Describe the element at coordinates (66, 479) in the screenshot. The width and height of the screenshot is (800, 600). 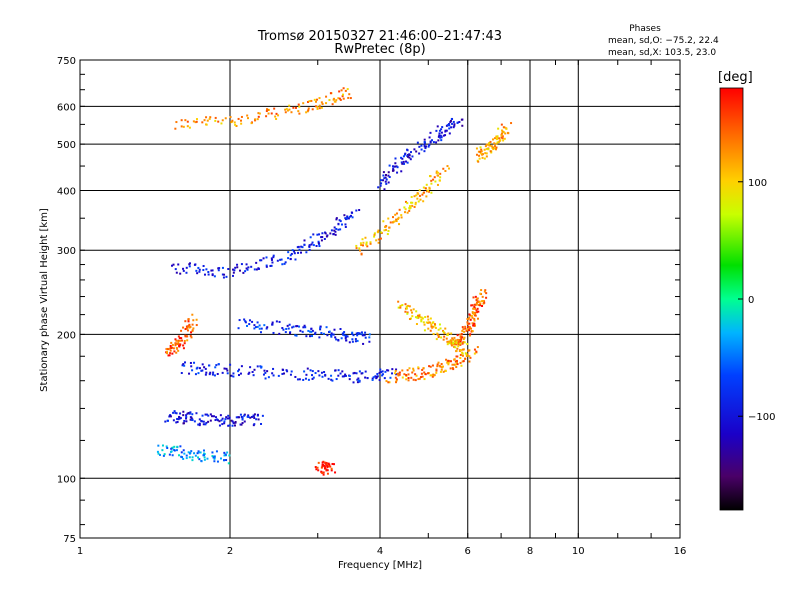
I see `y-tick-label: 100` at that location.